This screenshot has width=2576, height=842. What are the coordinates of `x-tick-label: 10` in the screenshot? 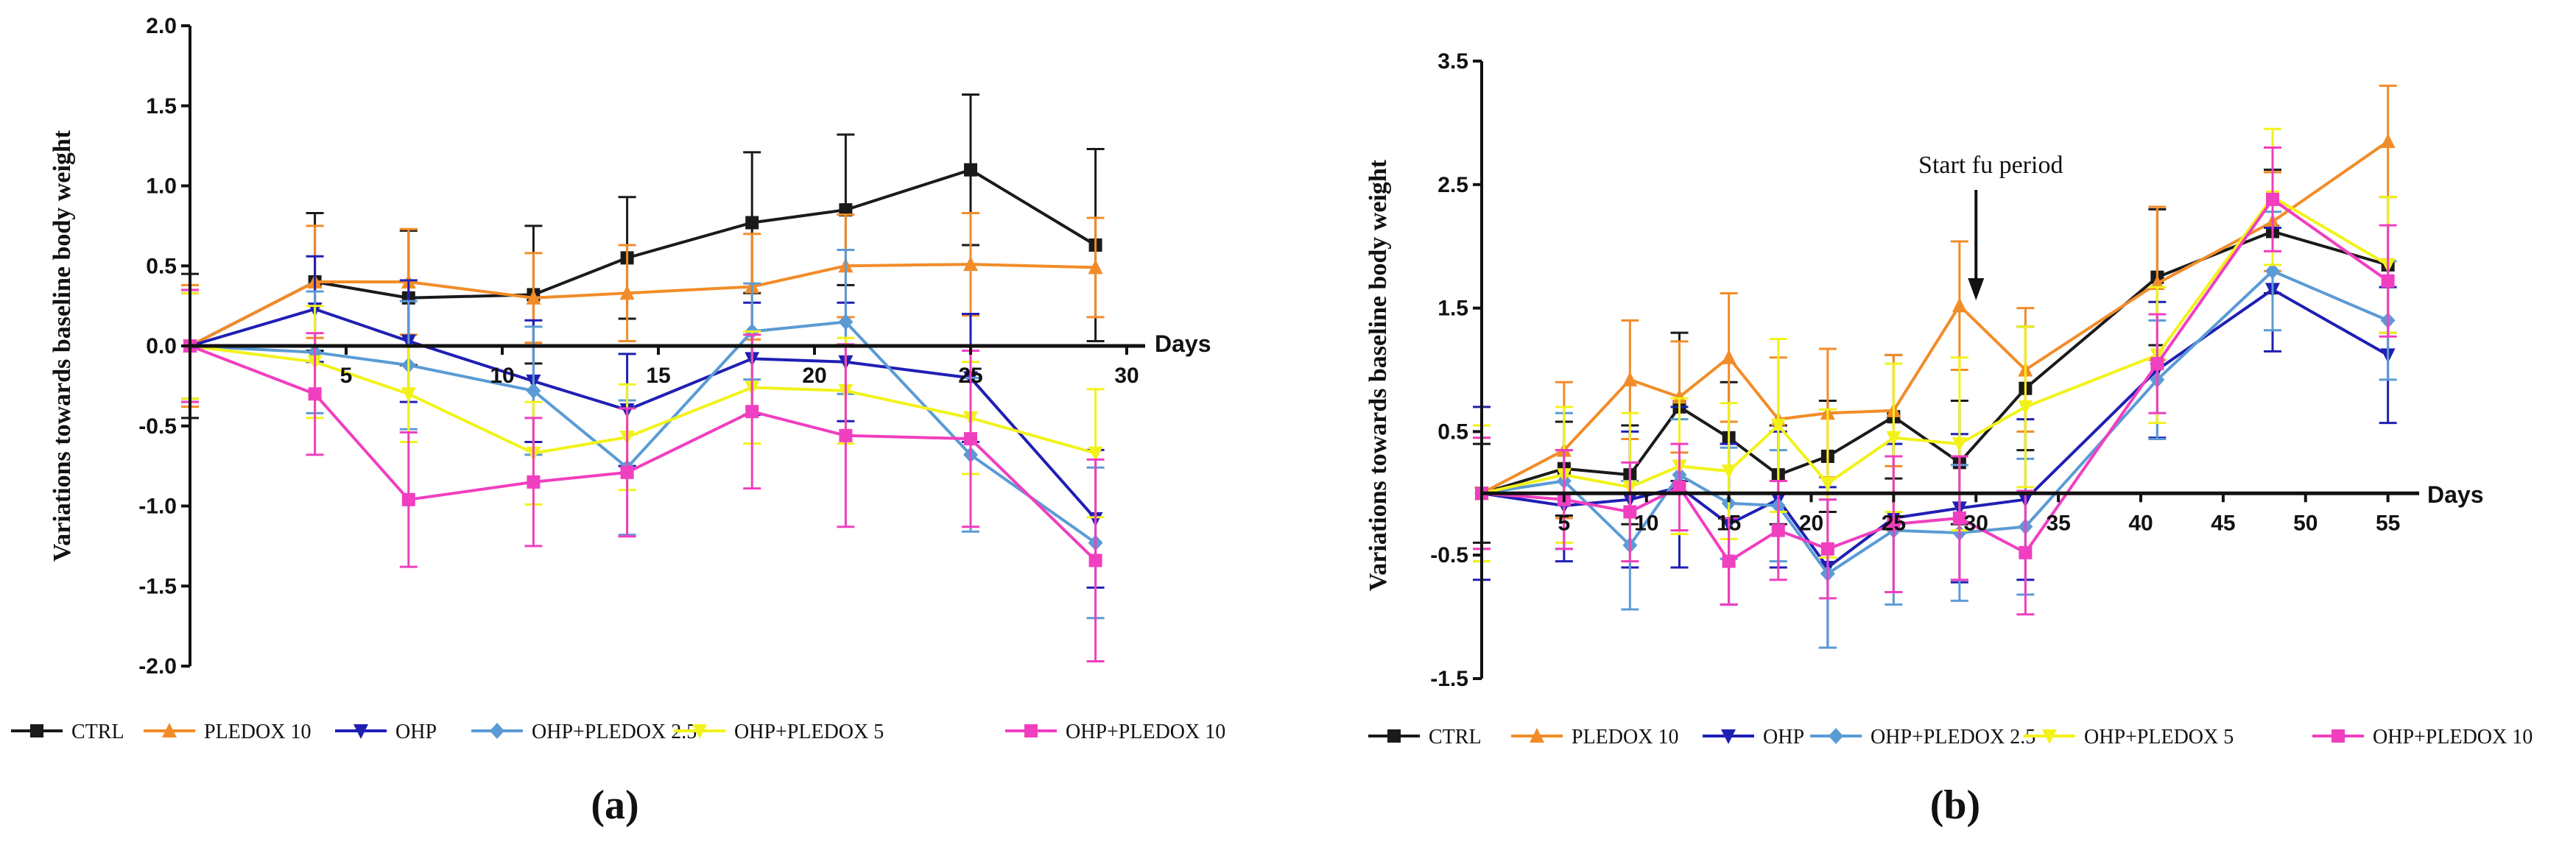 It's located at (502, 376).